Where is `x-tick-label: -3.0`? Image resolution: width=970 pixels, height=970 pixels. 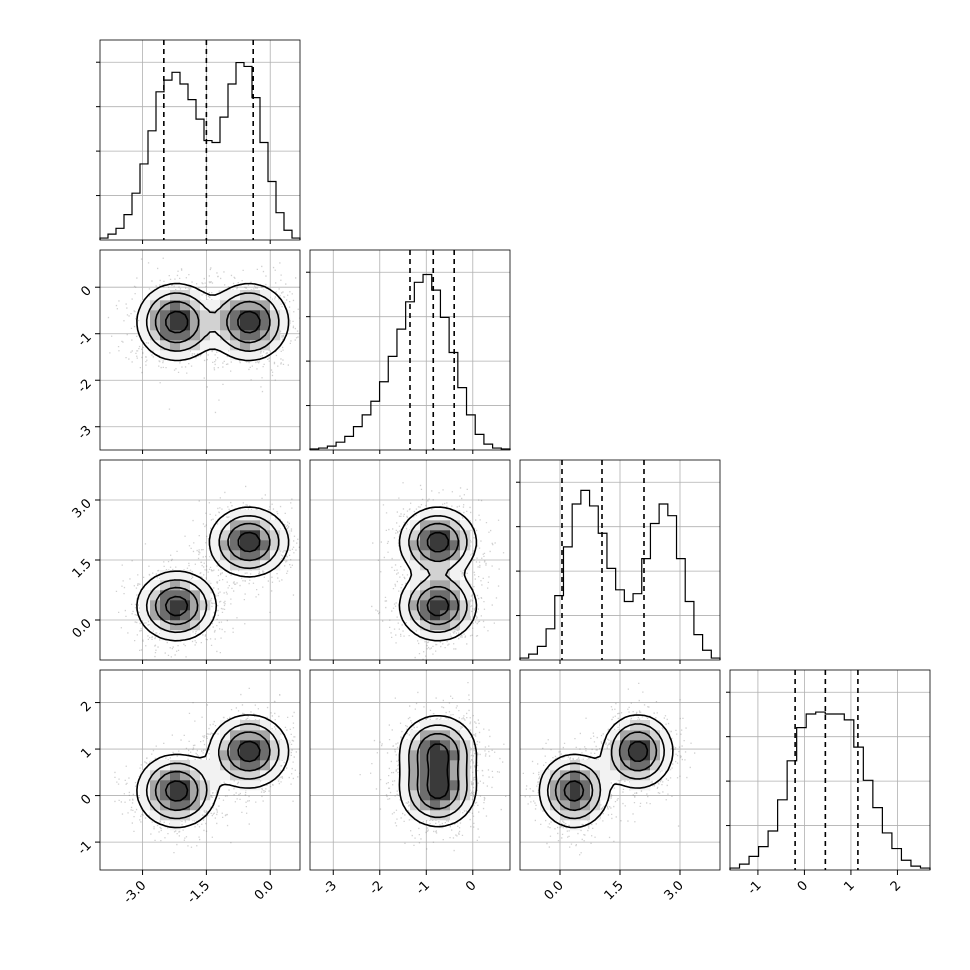 x-tick-label: -3.0 is located at coordinates (135, 892).